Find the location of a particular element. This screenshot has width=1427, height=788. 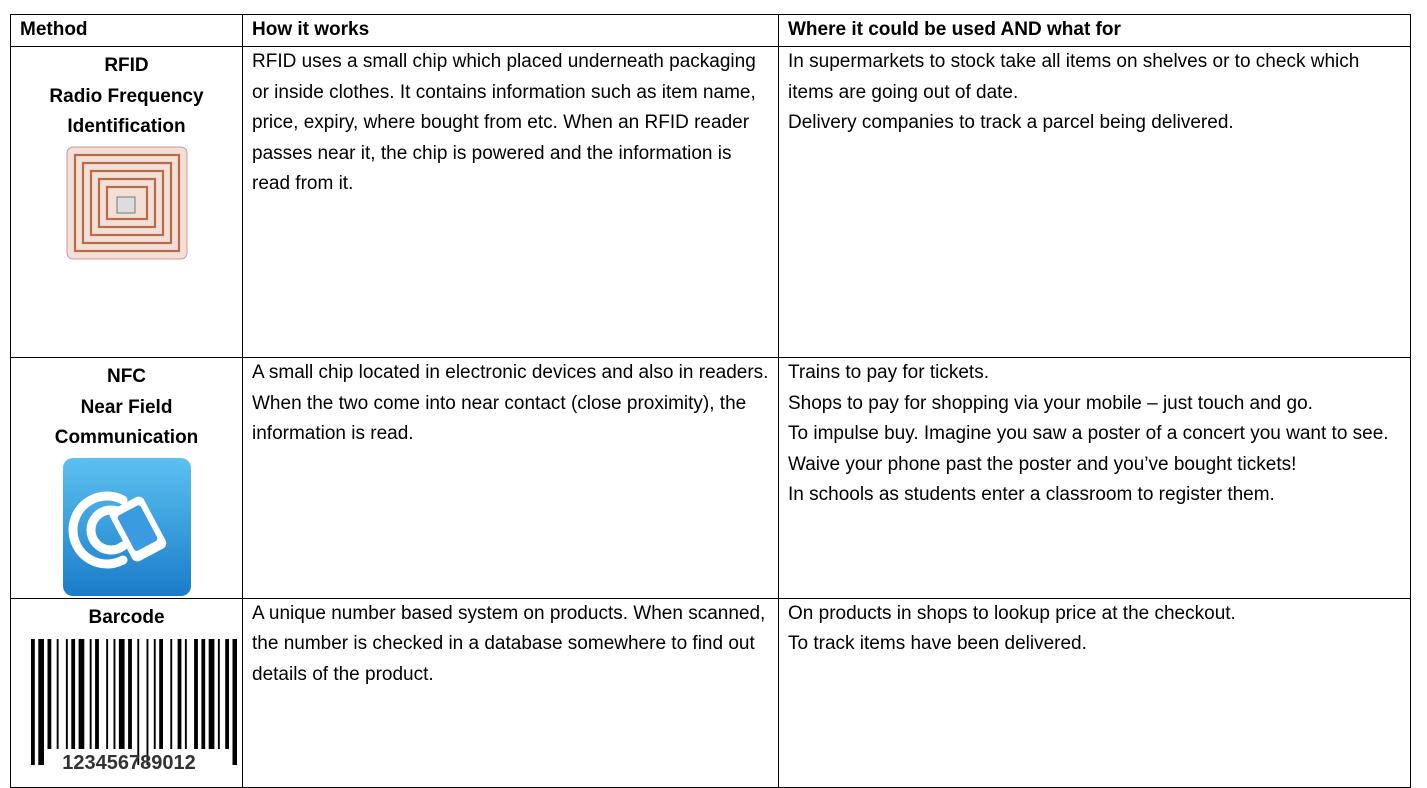

method-name: Communication is located at coordinates (126, 437).